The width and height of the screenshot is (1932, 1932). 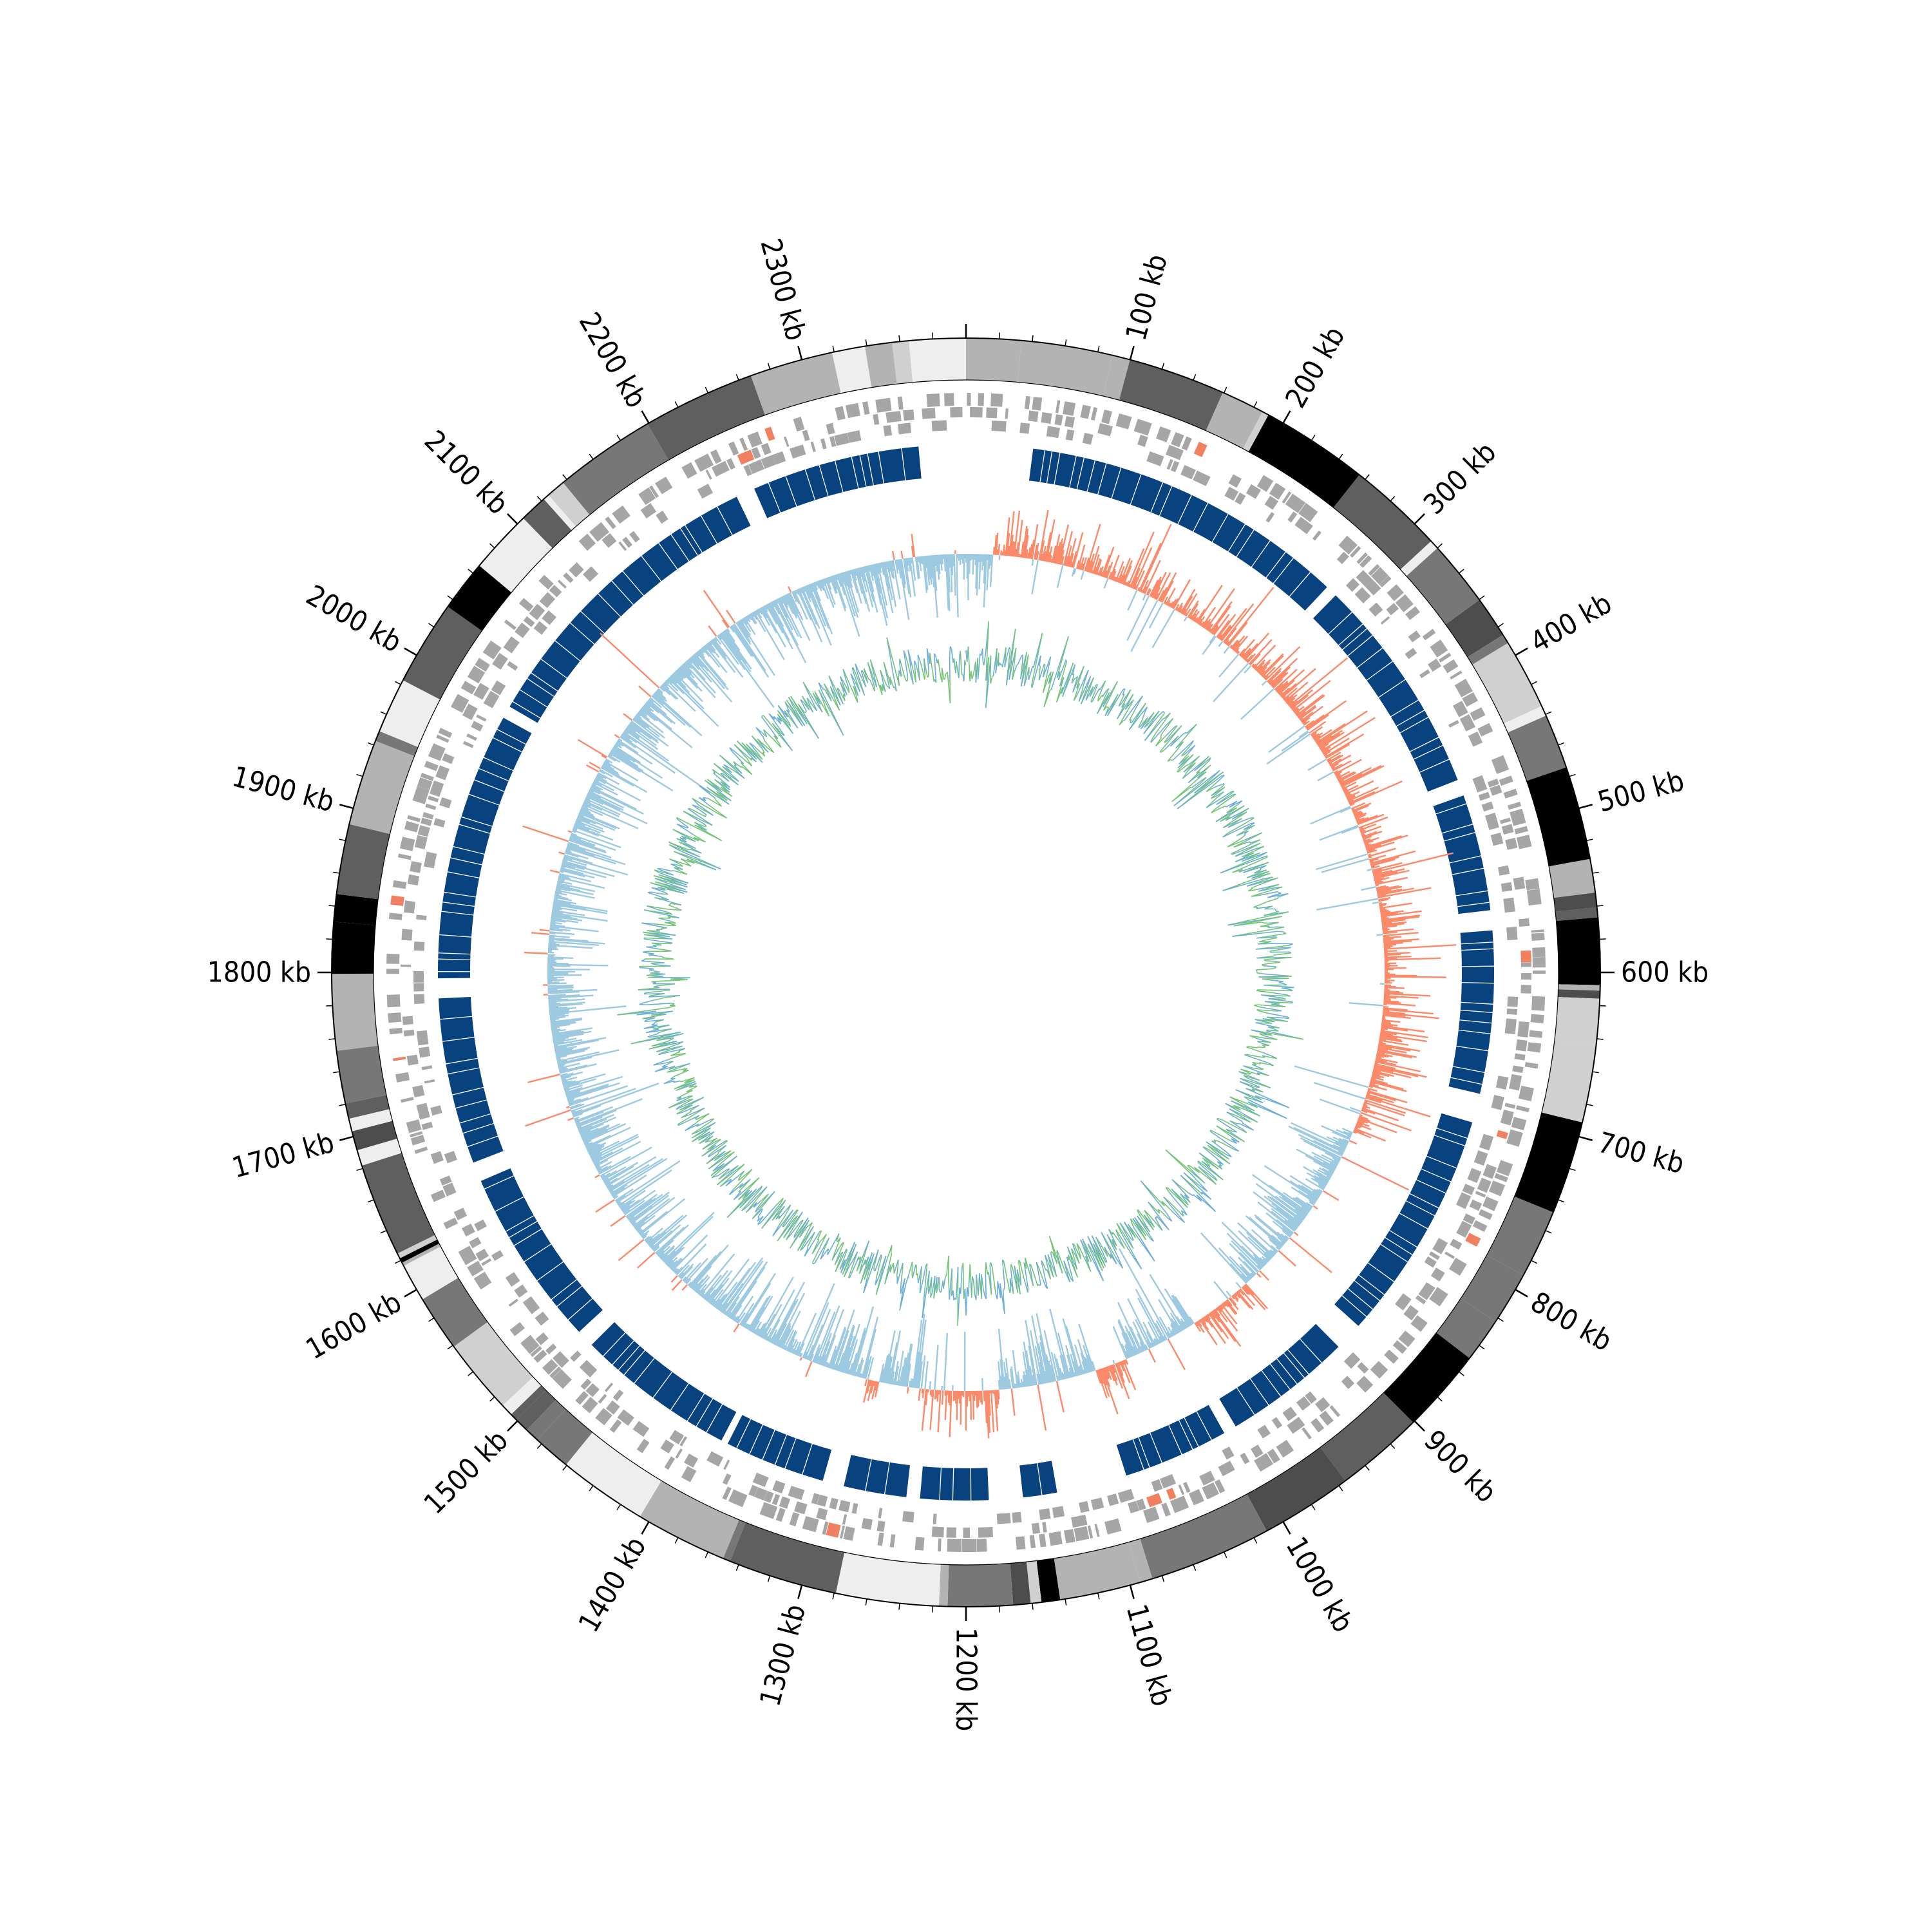 What do you see at coordinates (1147, 298) in the screenshot?
I see `tick-label: 100 kb` at bounding box center [1147, 298].